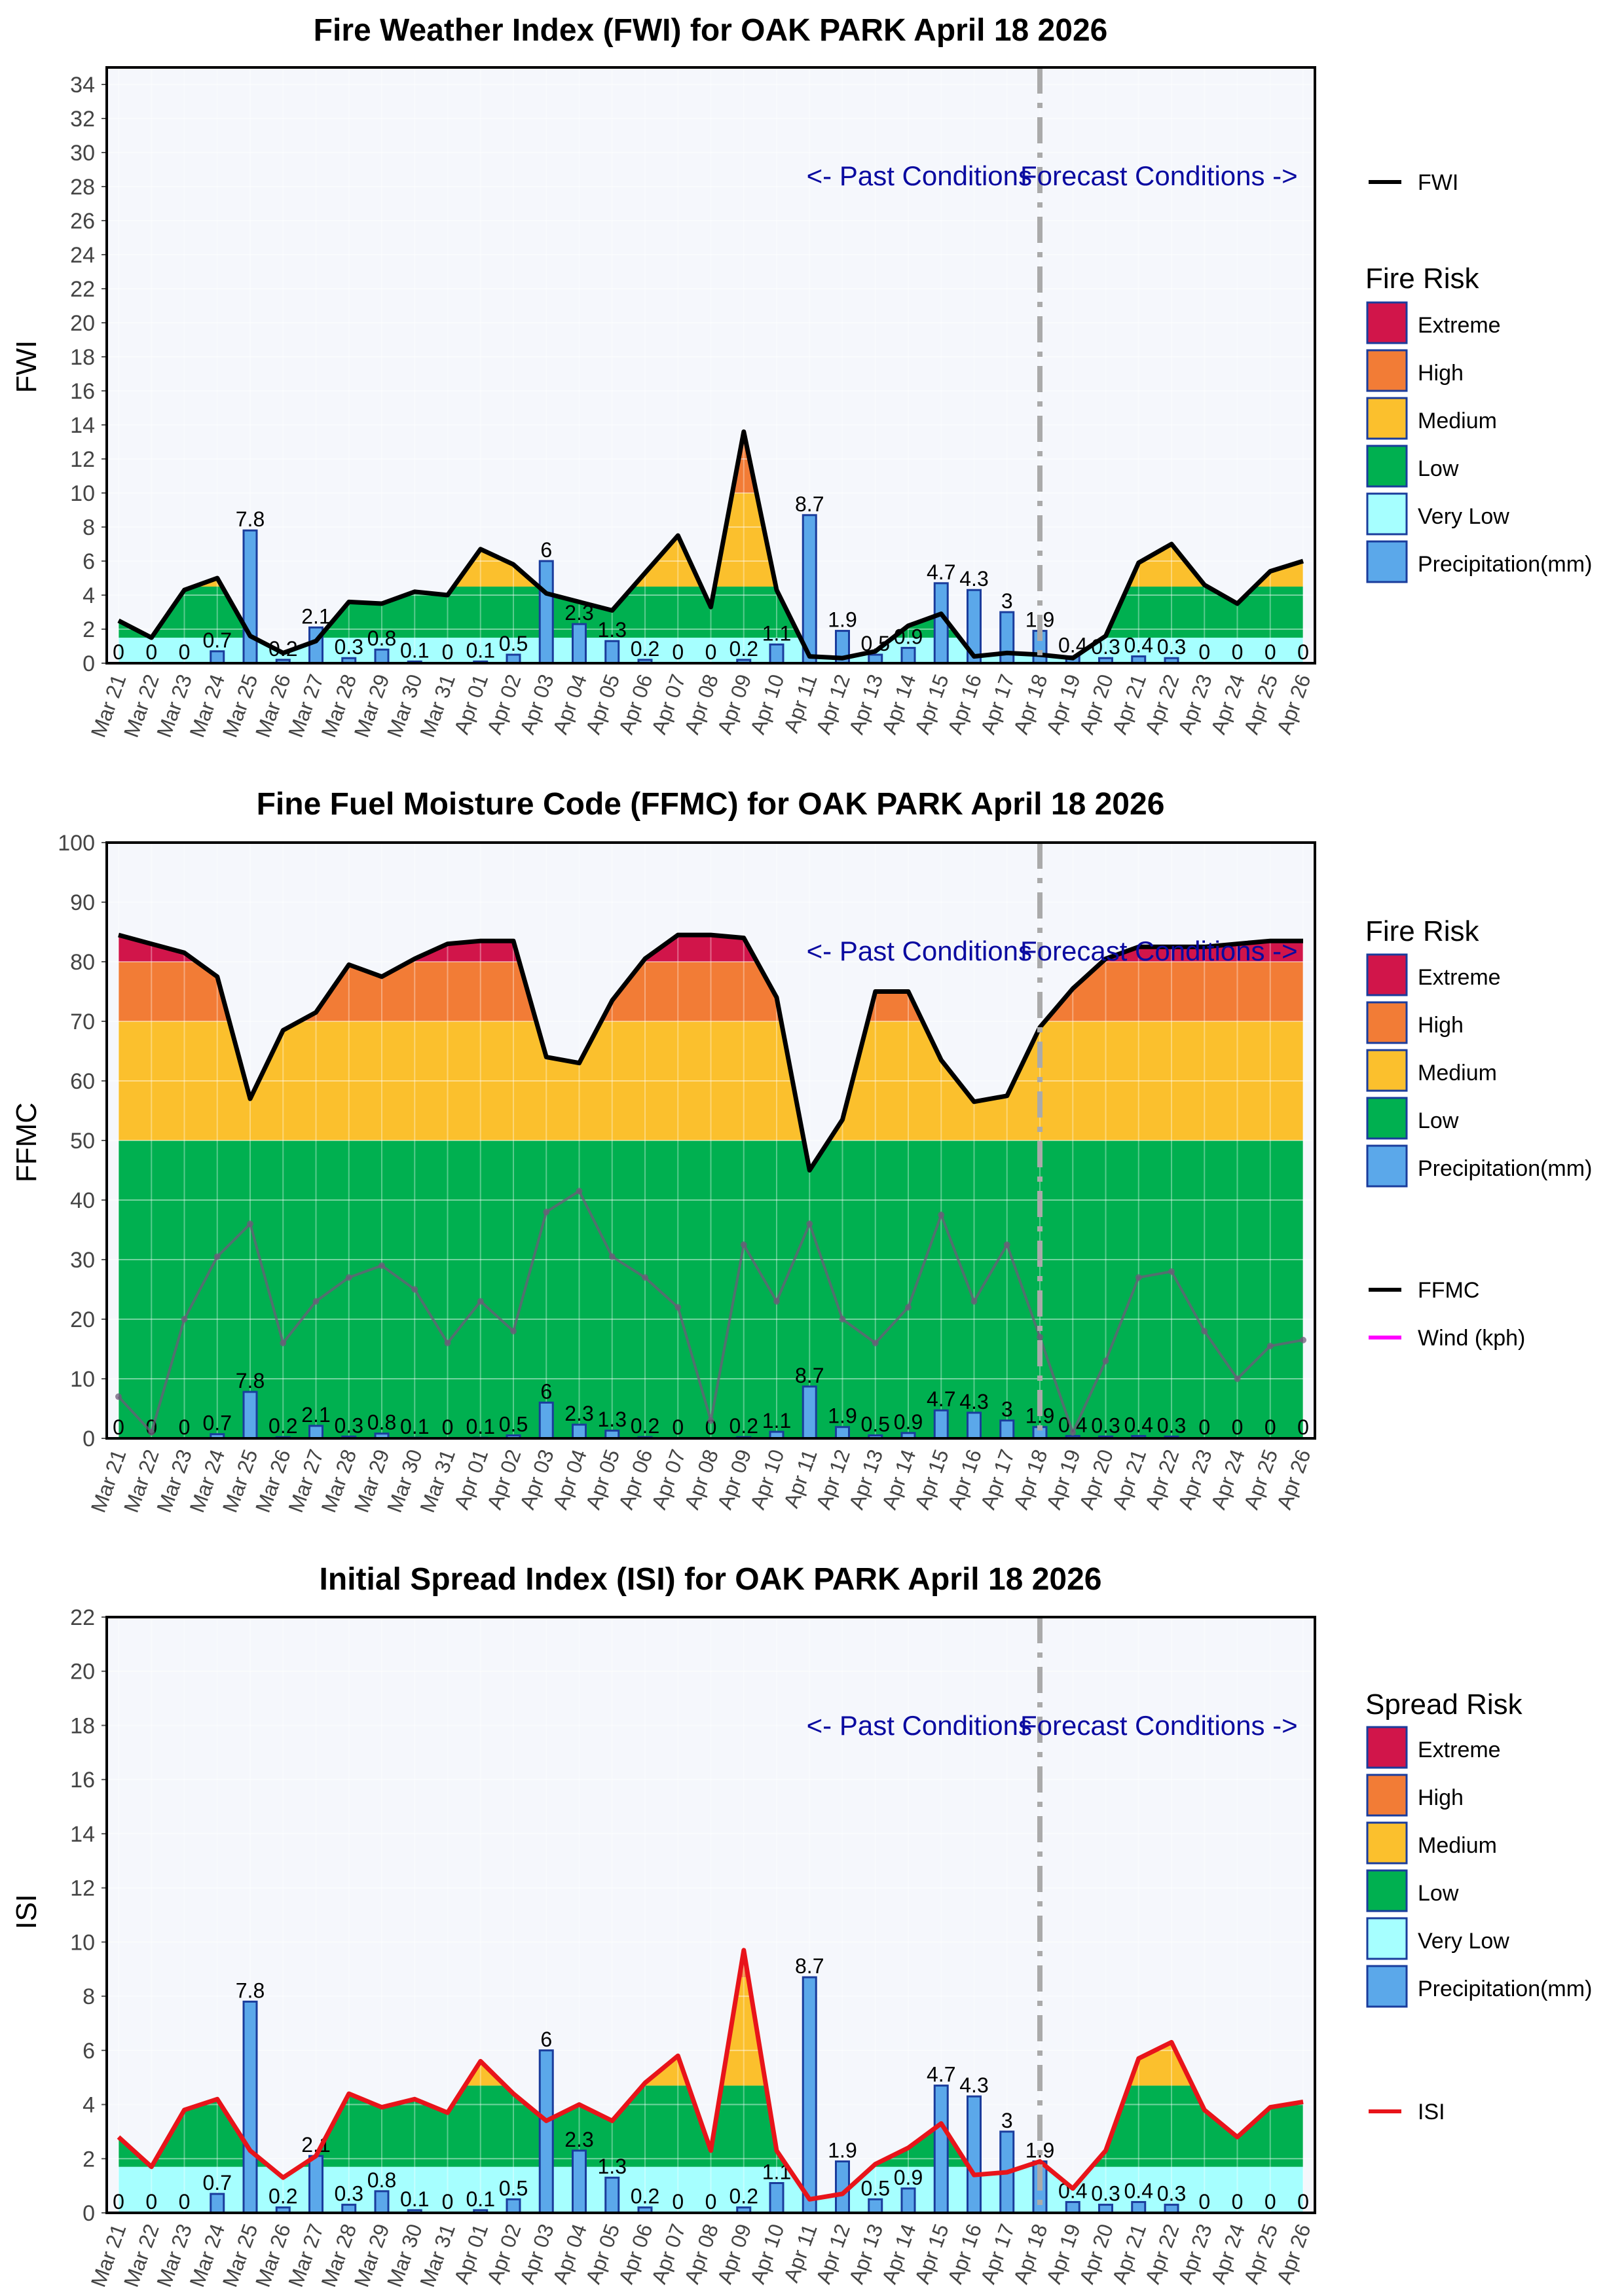  I want to click on fwi-precip-label: 0.8, so click(381, 638).